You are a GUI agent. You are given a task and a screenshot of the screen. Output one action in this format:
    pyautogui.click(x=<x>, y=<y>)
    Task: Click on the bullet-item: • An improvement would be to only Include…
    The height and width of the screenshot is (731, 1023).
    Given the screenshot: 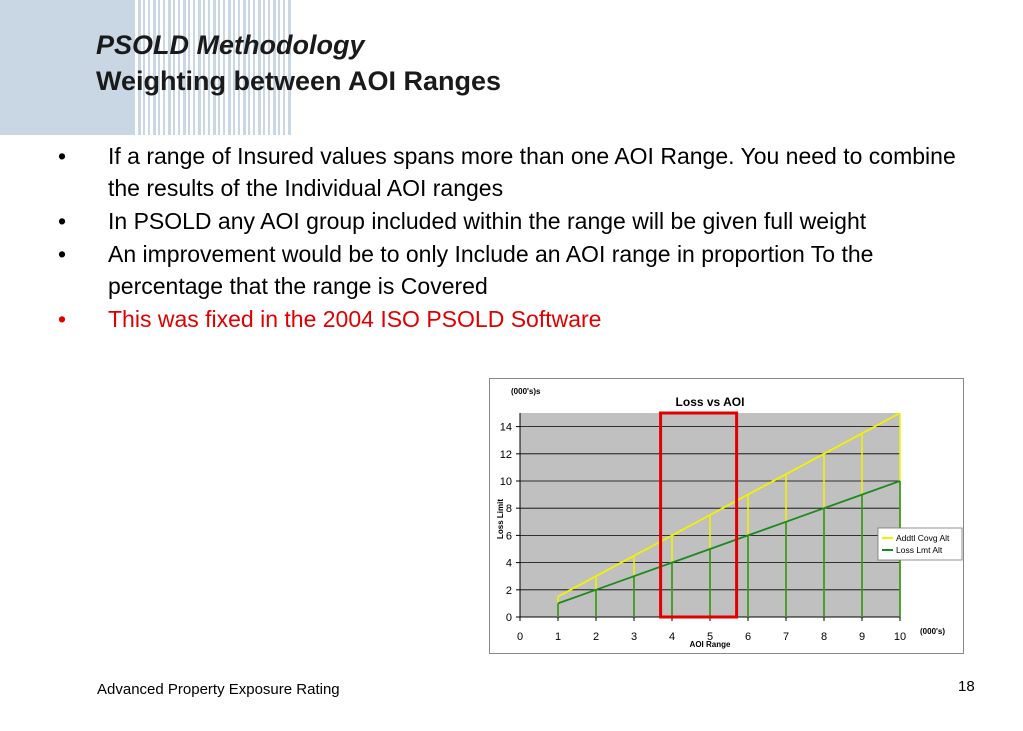 What is the action you would take?
    pyautogui.click(x=523, y=270)
    